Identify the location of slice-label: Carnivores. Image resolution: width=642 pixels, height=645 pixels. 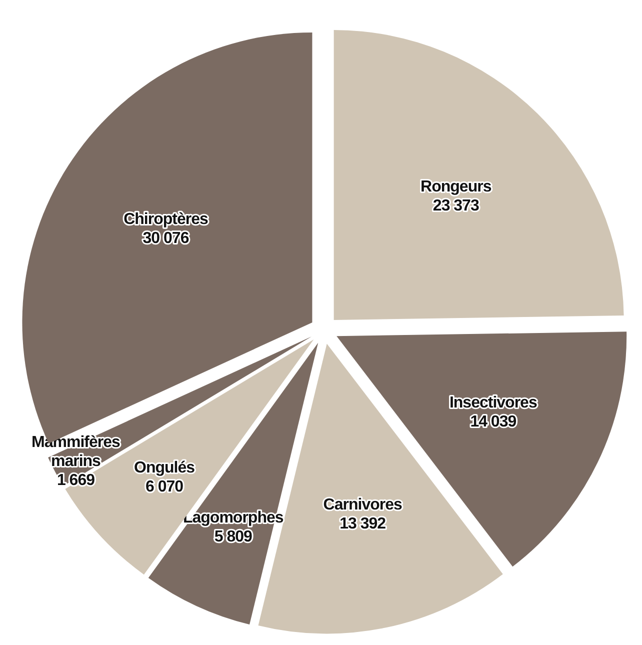
(362, 505).